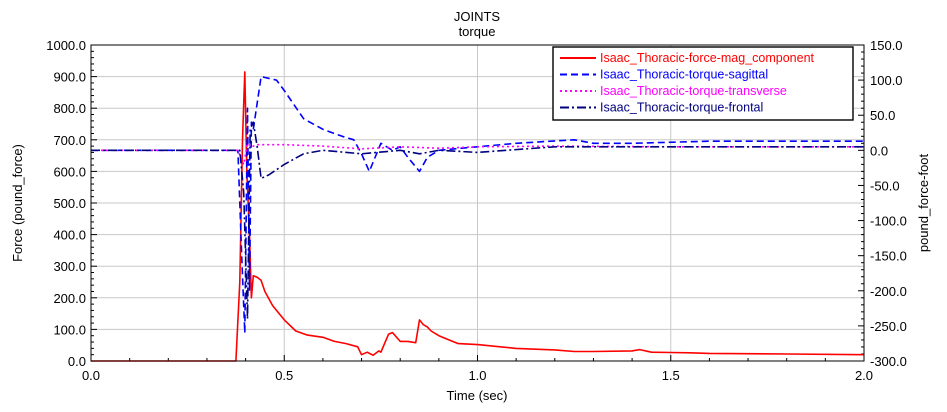 The image size is (947, 412). What do you see at coordinates (671, 375) in the screenshot?
I see `x-tick-label: 1.5` at bounding box center [671, 375].